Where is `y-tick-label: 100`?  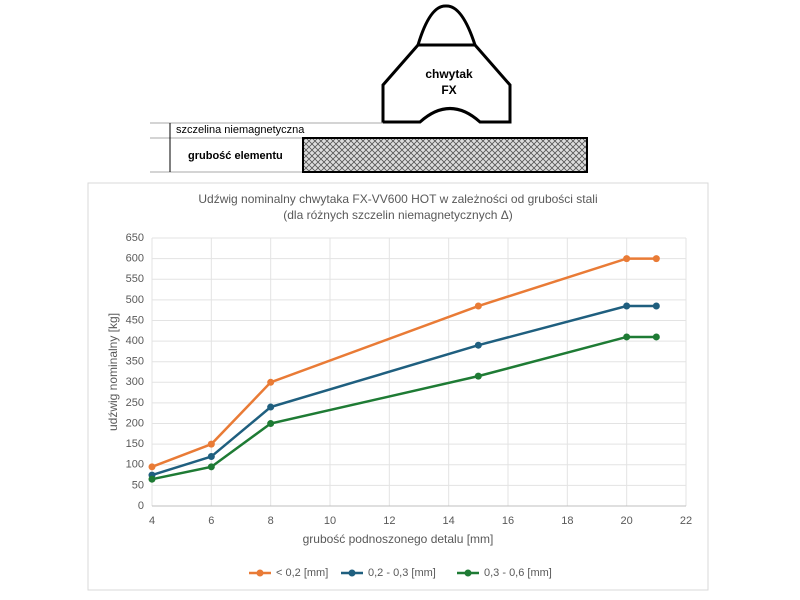
y-tick-label: 100 is located at coordinates (135, 465).